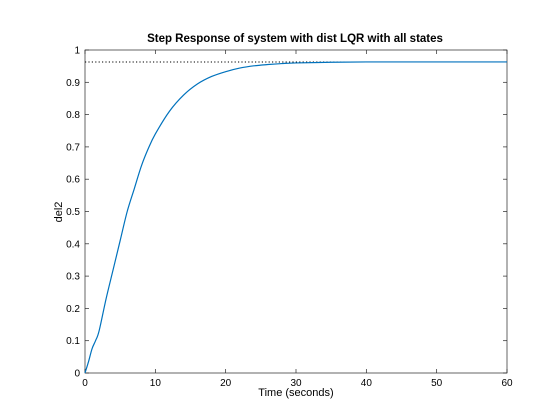 The height and width of the screenshot is (420, 560). What do you see at coordinates (73, 115) in the screenshot?
I see `y-tick-label: 0.8` at bounding box center [73, 115].